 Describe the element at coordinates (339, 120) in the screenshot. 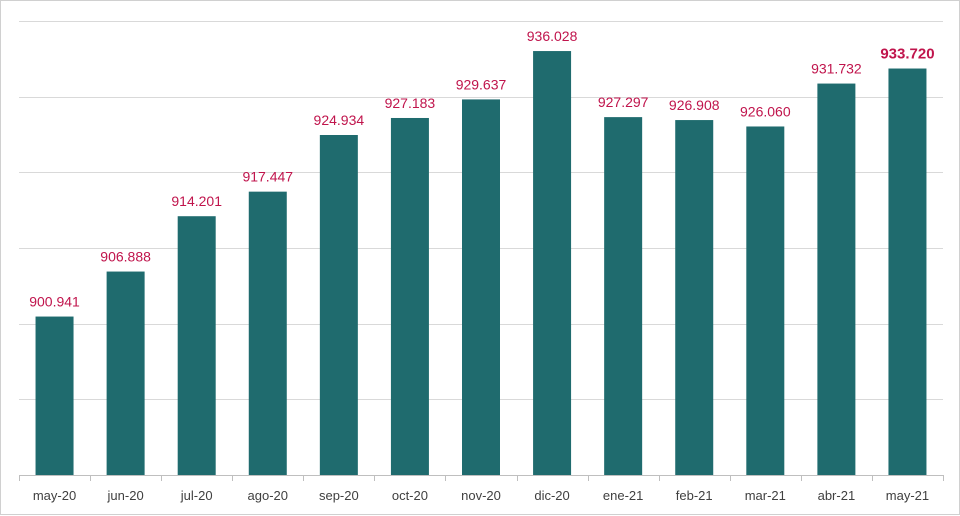

I see `data-label-sep-20: 924.934` at that location.